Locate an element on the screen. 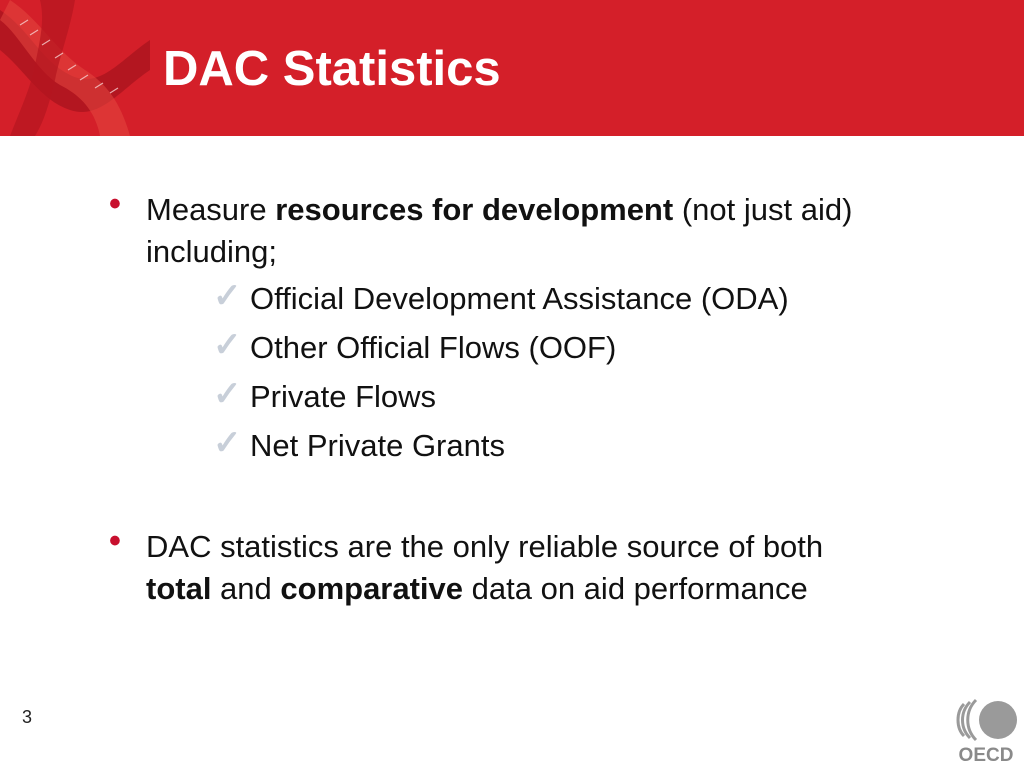  slide-title: DAC Statistics is located at coordinates (332, 69).